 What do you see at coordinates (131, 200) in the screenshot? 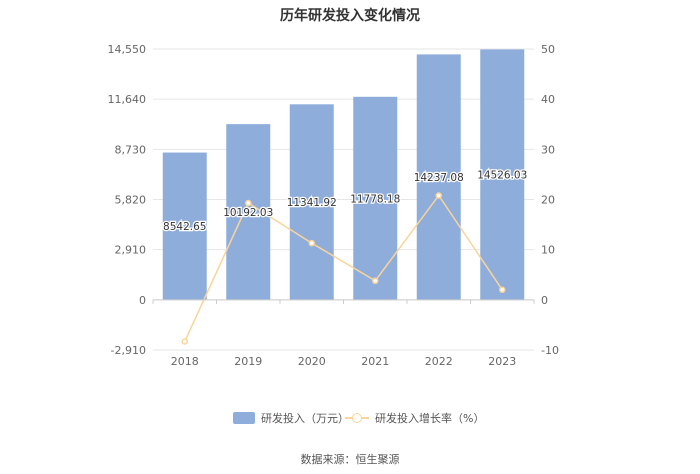
I see `left-tick-label: 5,820` at bounding box center [131, 200].